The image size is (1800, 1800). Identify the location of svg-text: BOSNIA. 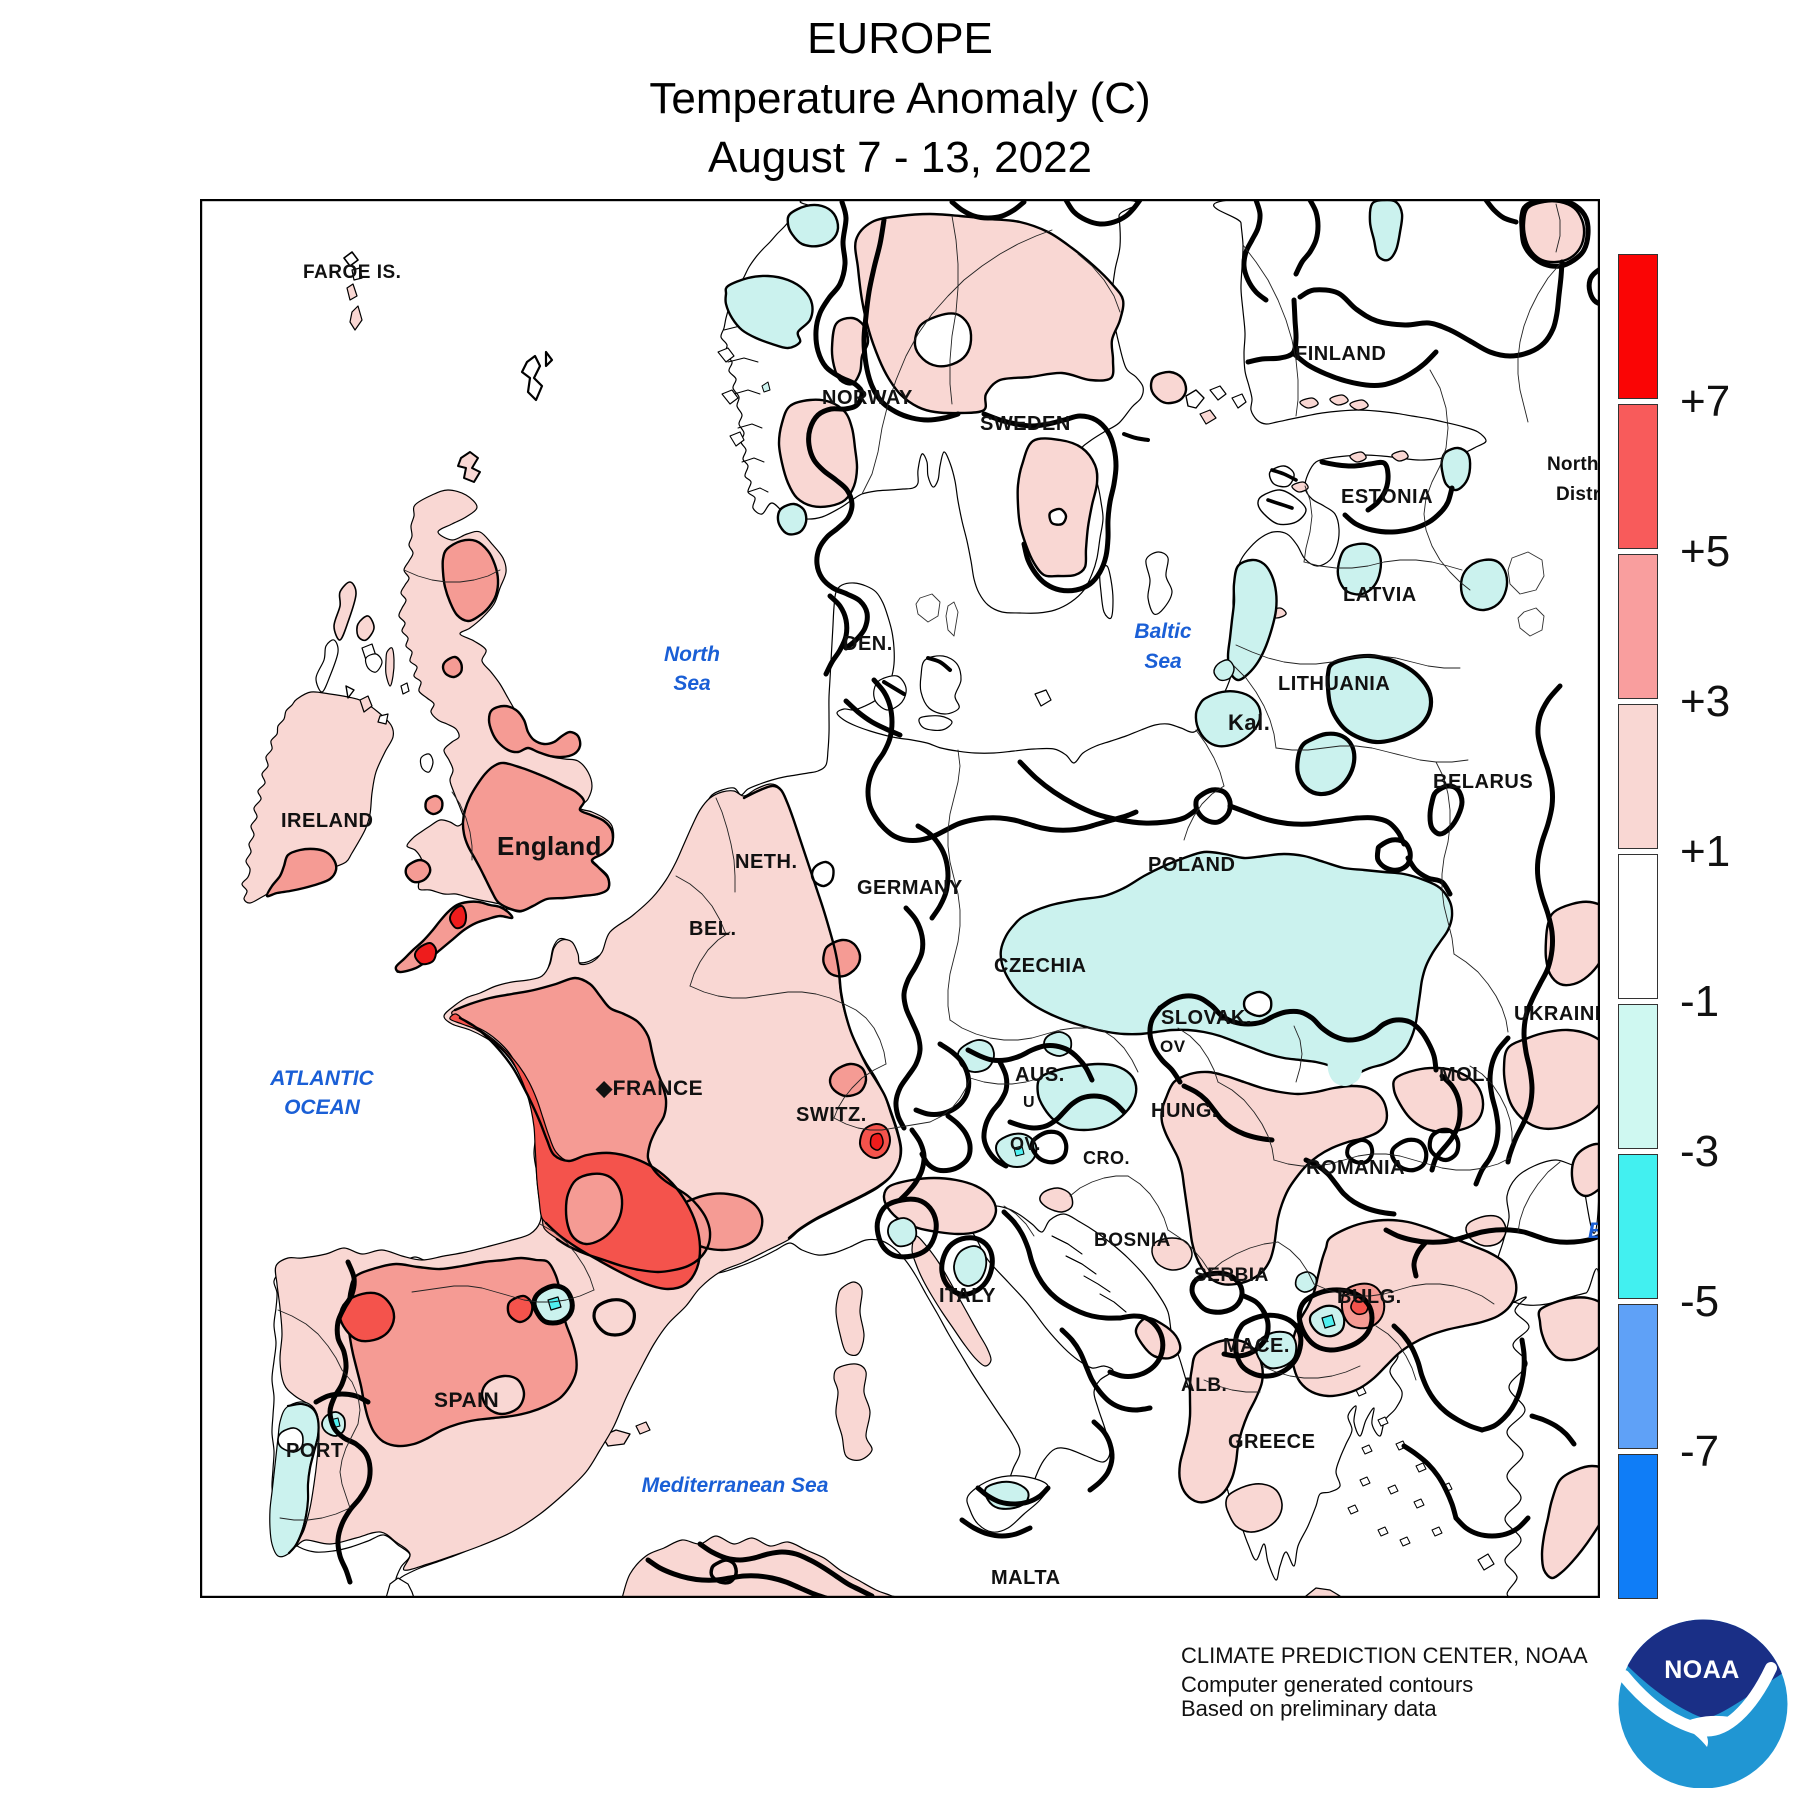
(1132, 1240).